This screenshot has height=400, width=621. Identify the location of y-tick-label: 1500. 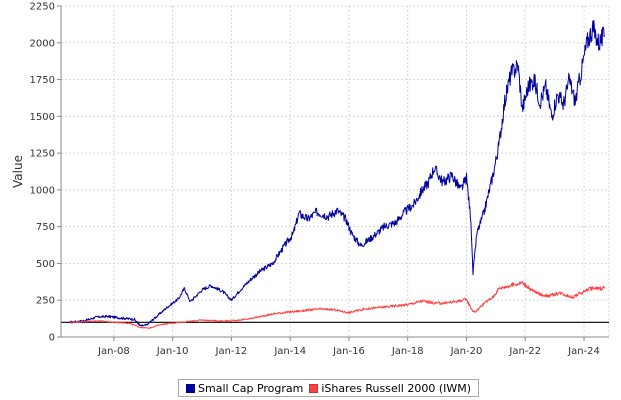
(42, 117).